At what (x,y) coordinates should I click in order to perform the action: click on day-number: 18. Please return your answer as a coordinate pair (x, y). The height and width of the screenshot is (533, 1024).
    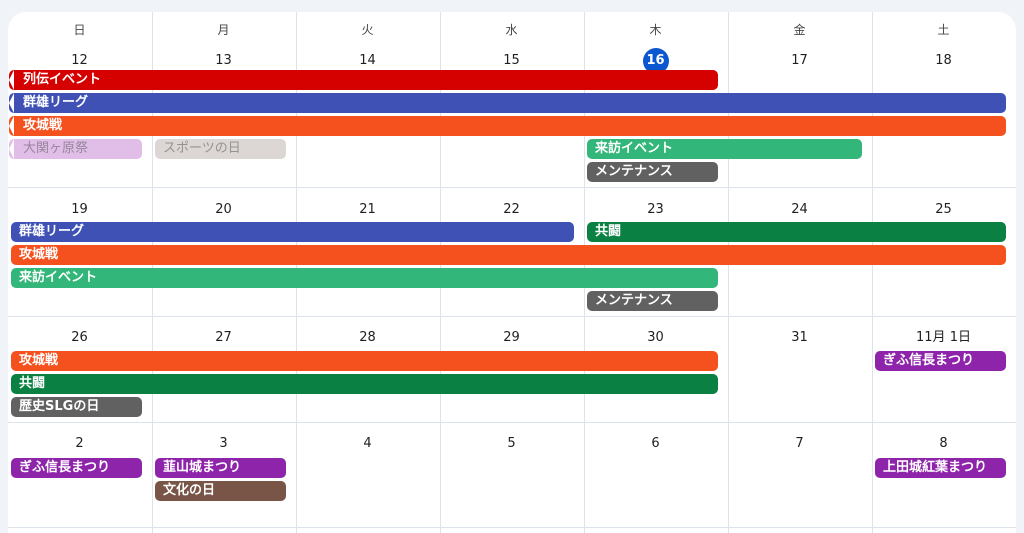
    Looking at the image, I should click on (943, 61).